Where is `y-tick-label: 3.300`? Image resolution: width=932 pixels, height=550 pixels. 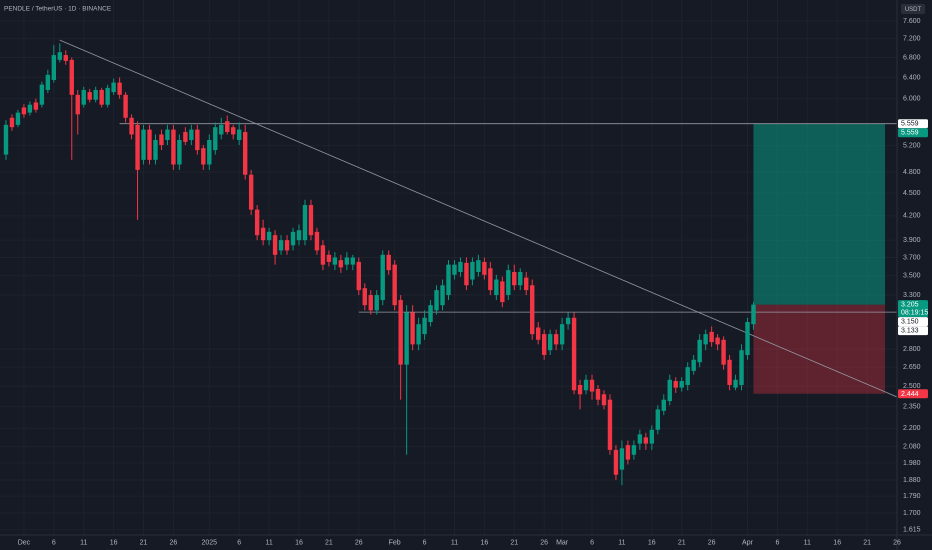
y-tick-label: 3.300 is located at coordinates (912, 295).